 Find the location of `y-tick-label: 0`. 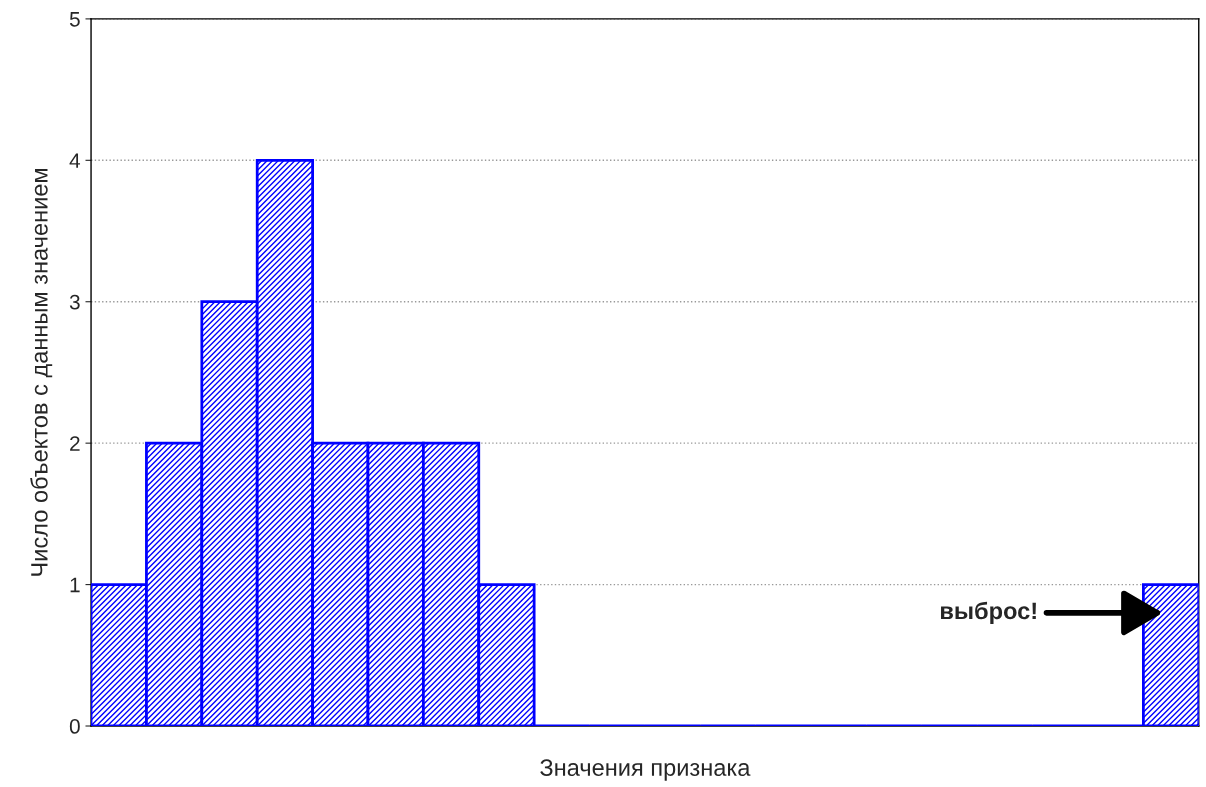

y-tick-label: 0 is located at coordinates (74, 726).